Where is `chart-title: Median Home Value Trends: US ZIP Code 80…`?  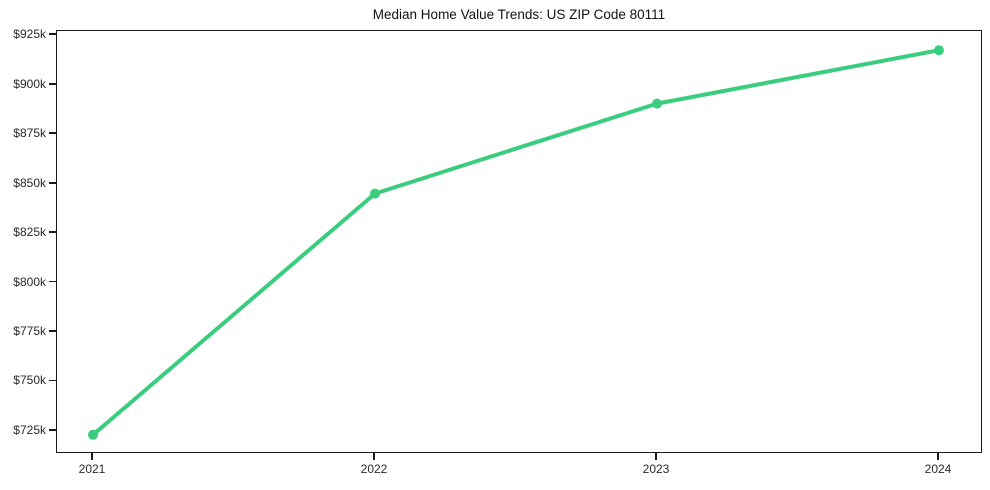
chart-title: Median Home Value Trends: US ZIP Code 80… is located at coordinates (519, 14).